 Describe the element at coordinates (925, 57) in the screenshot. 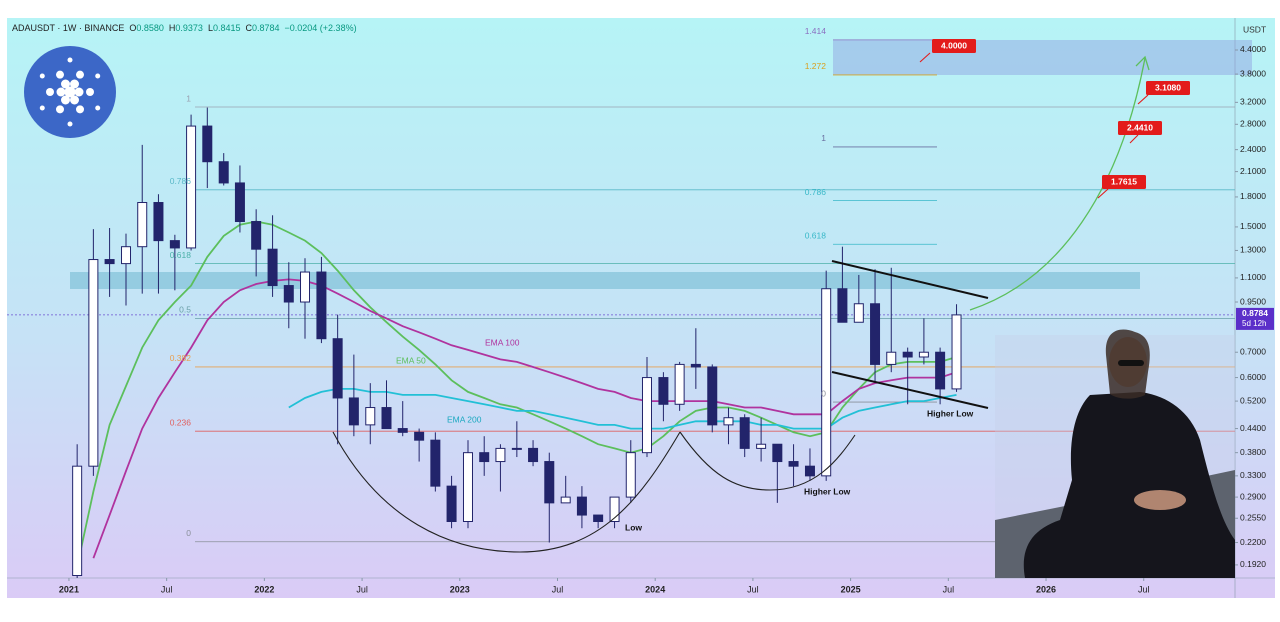

I see `target-pointer` at that location.